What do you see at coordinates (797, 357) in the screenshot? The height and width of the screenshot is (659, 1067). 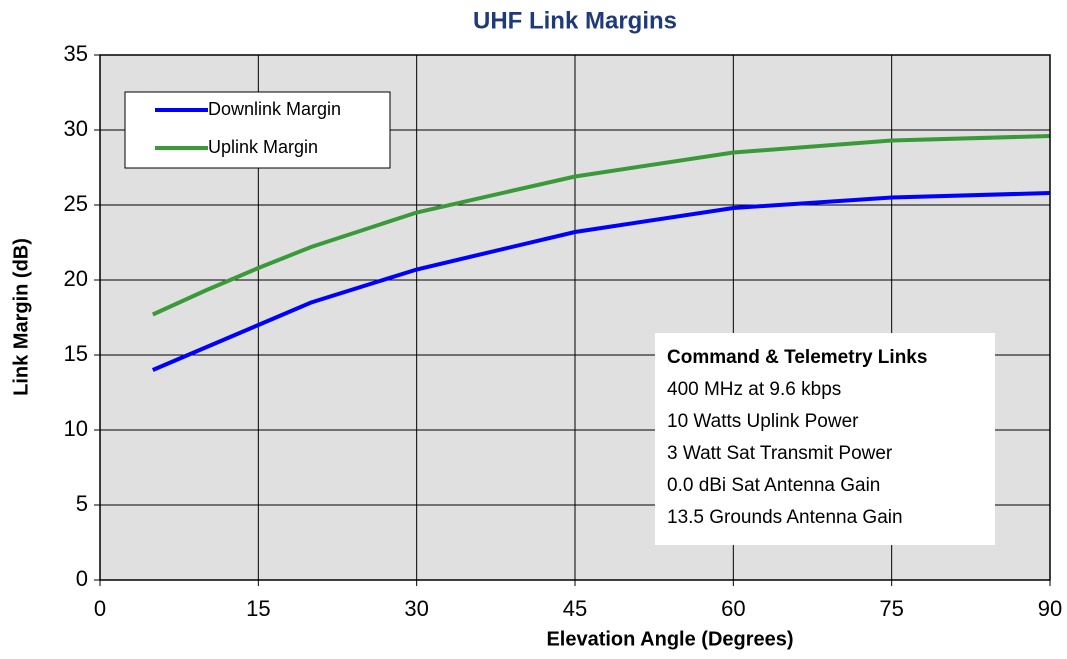 I see `annotation-title: Command & Telemetry Links` at bounding box center [797, 357].